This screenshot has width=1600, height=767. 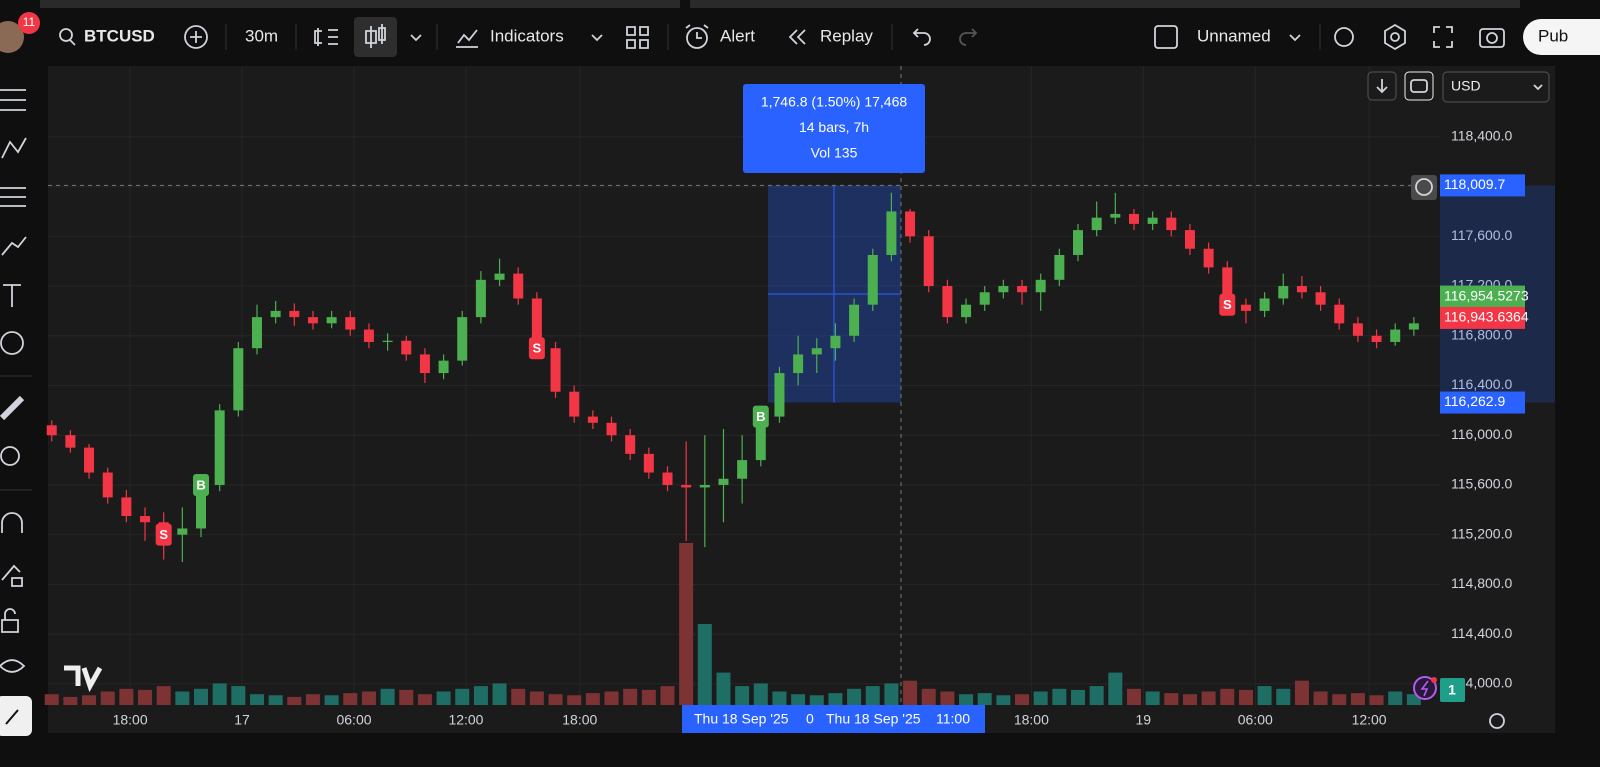 I want to click on ruler-tool, so click(x=12, y=408).